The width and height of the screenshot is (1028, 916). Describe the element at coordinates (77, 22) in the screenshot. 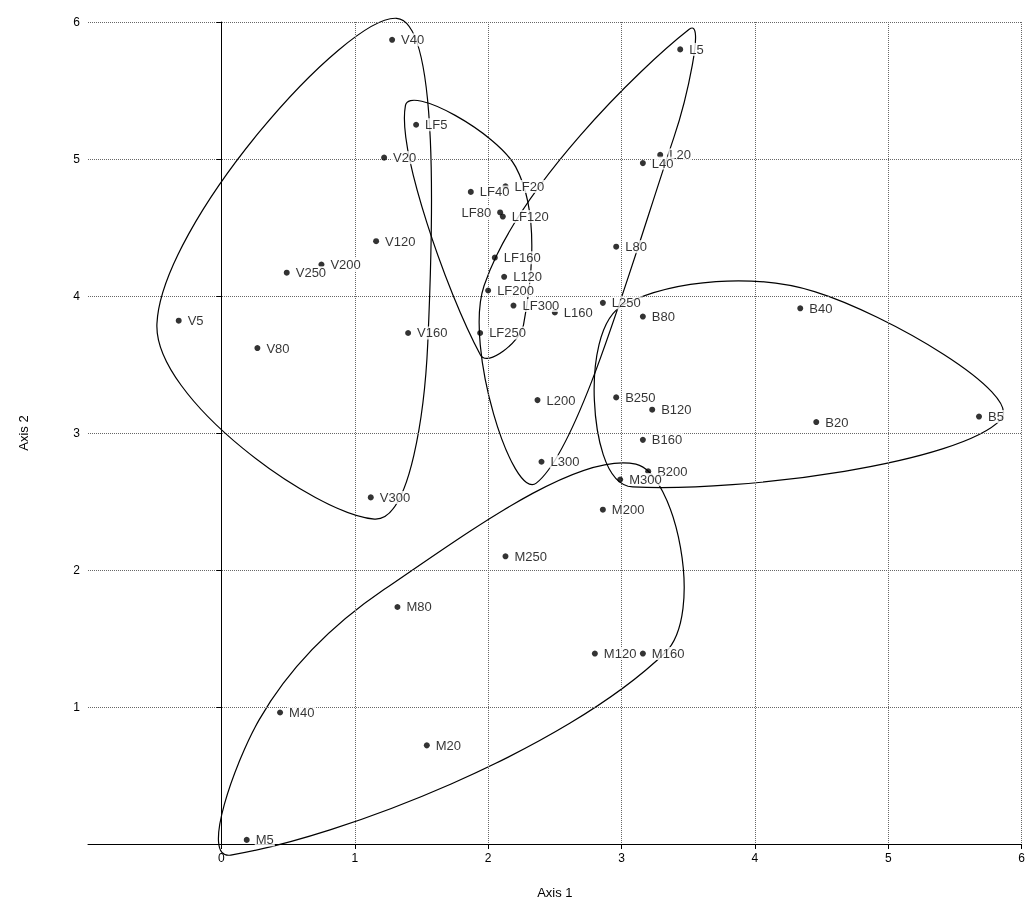

I see `y-tick-label: 6` at that location.